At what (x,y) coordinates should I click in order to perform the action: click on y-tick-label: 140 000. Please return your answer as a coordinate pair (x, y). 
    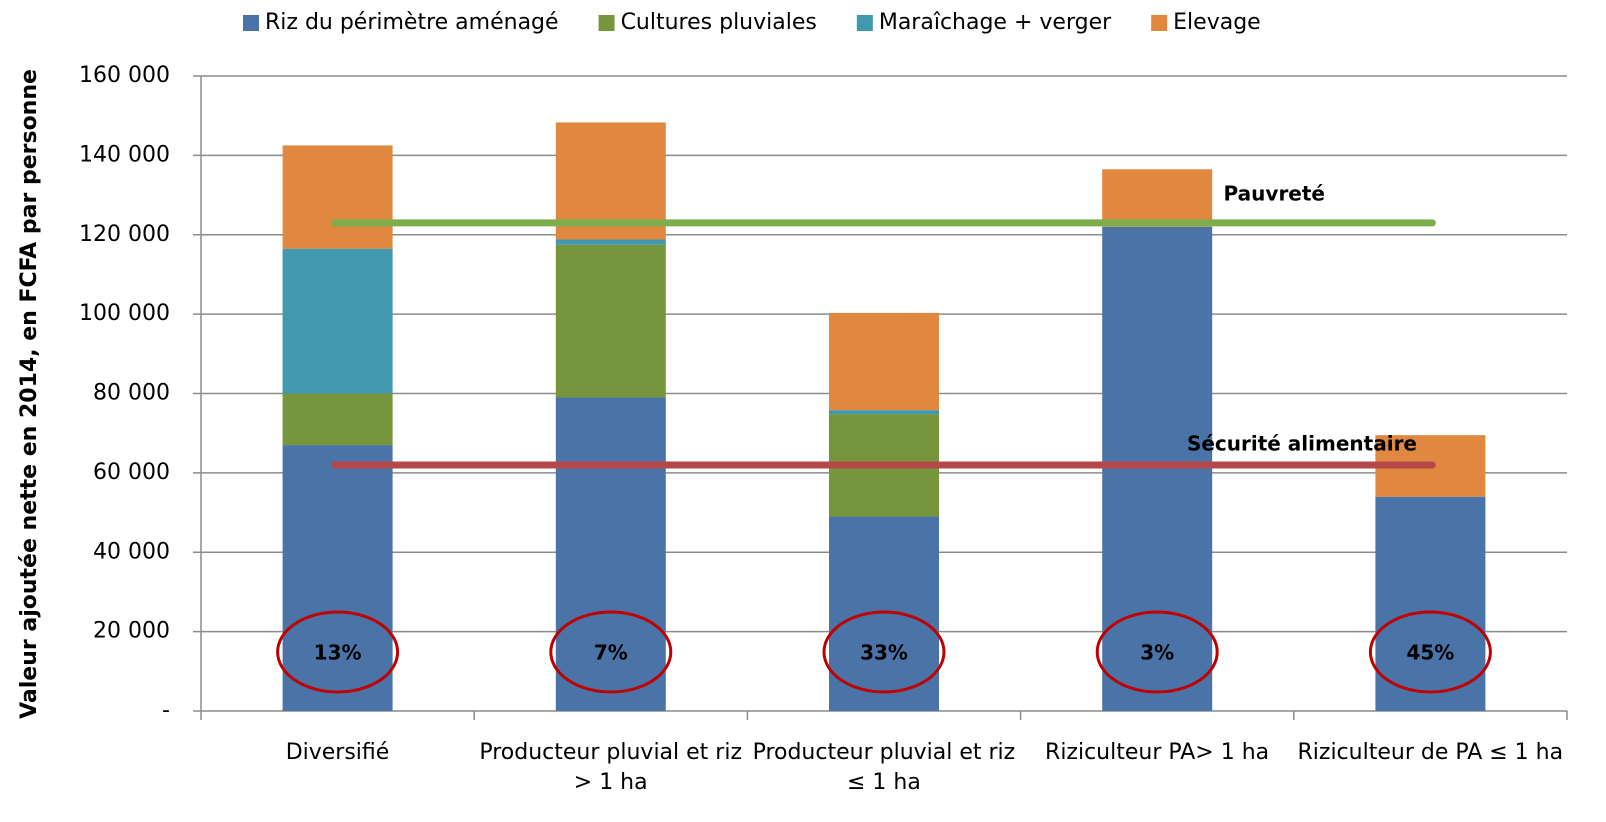
    Looking at the image, I should click on (124, 154).